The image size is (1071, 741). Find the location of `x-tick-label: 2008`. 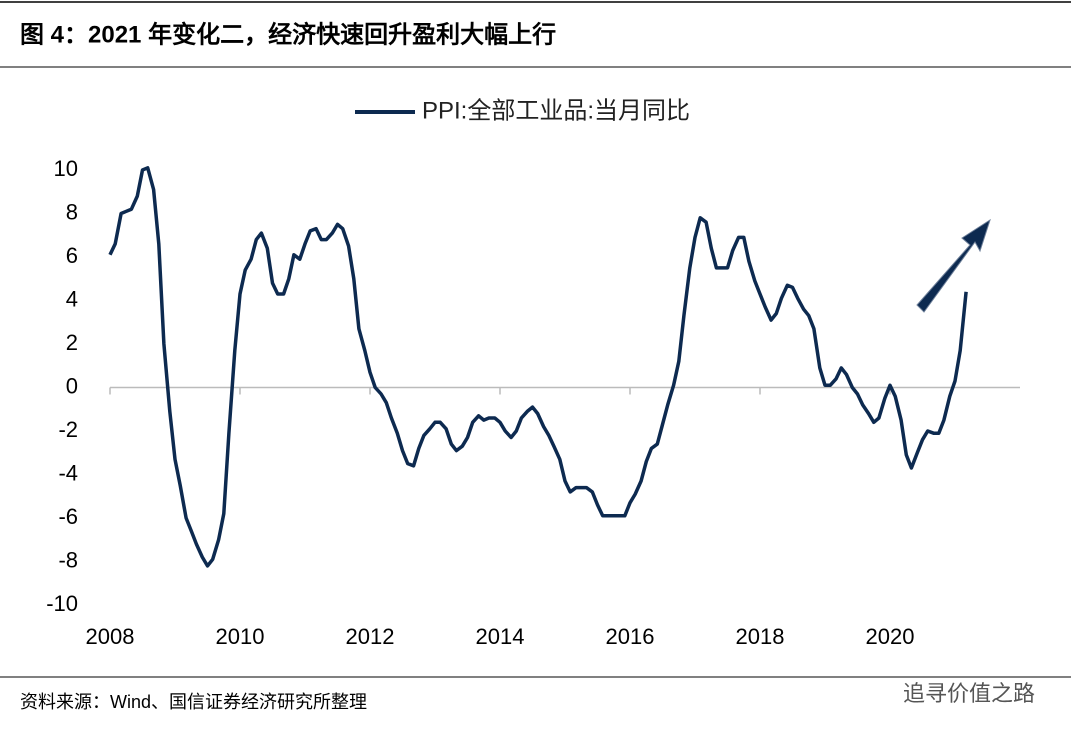

x-tick-label: 2008 is located at coordinates (110, 636).